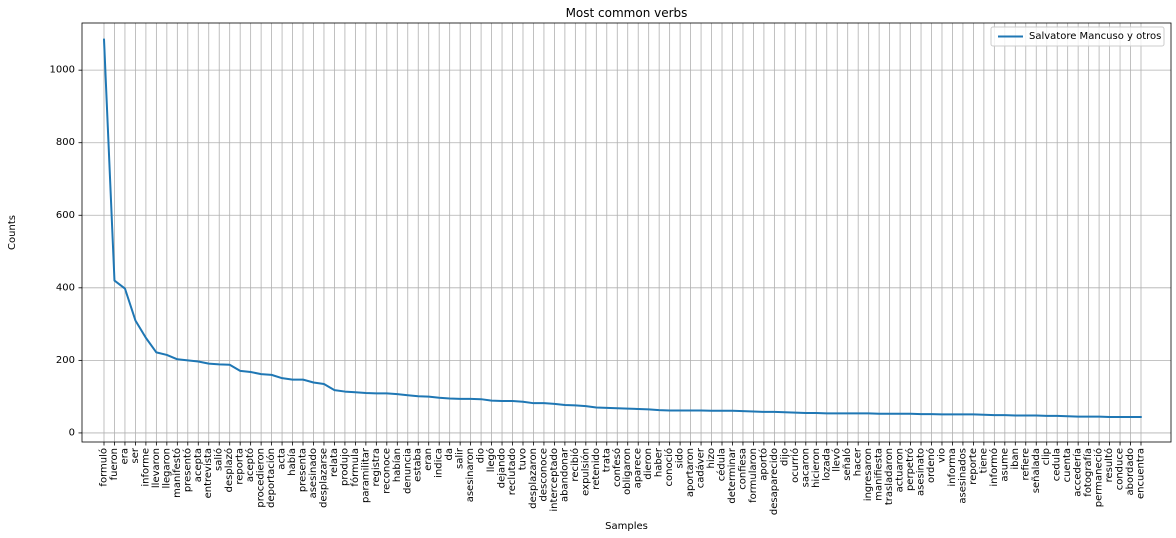 The image size is (1176, 538). Describe the element at coordinates (124, 456) in the screenshot. I see `x-tick-label: era` at that location.